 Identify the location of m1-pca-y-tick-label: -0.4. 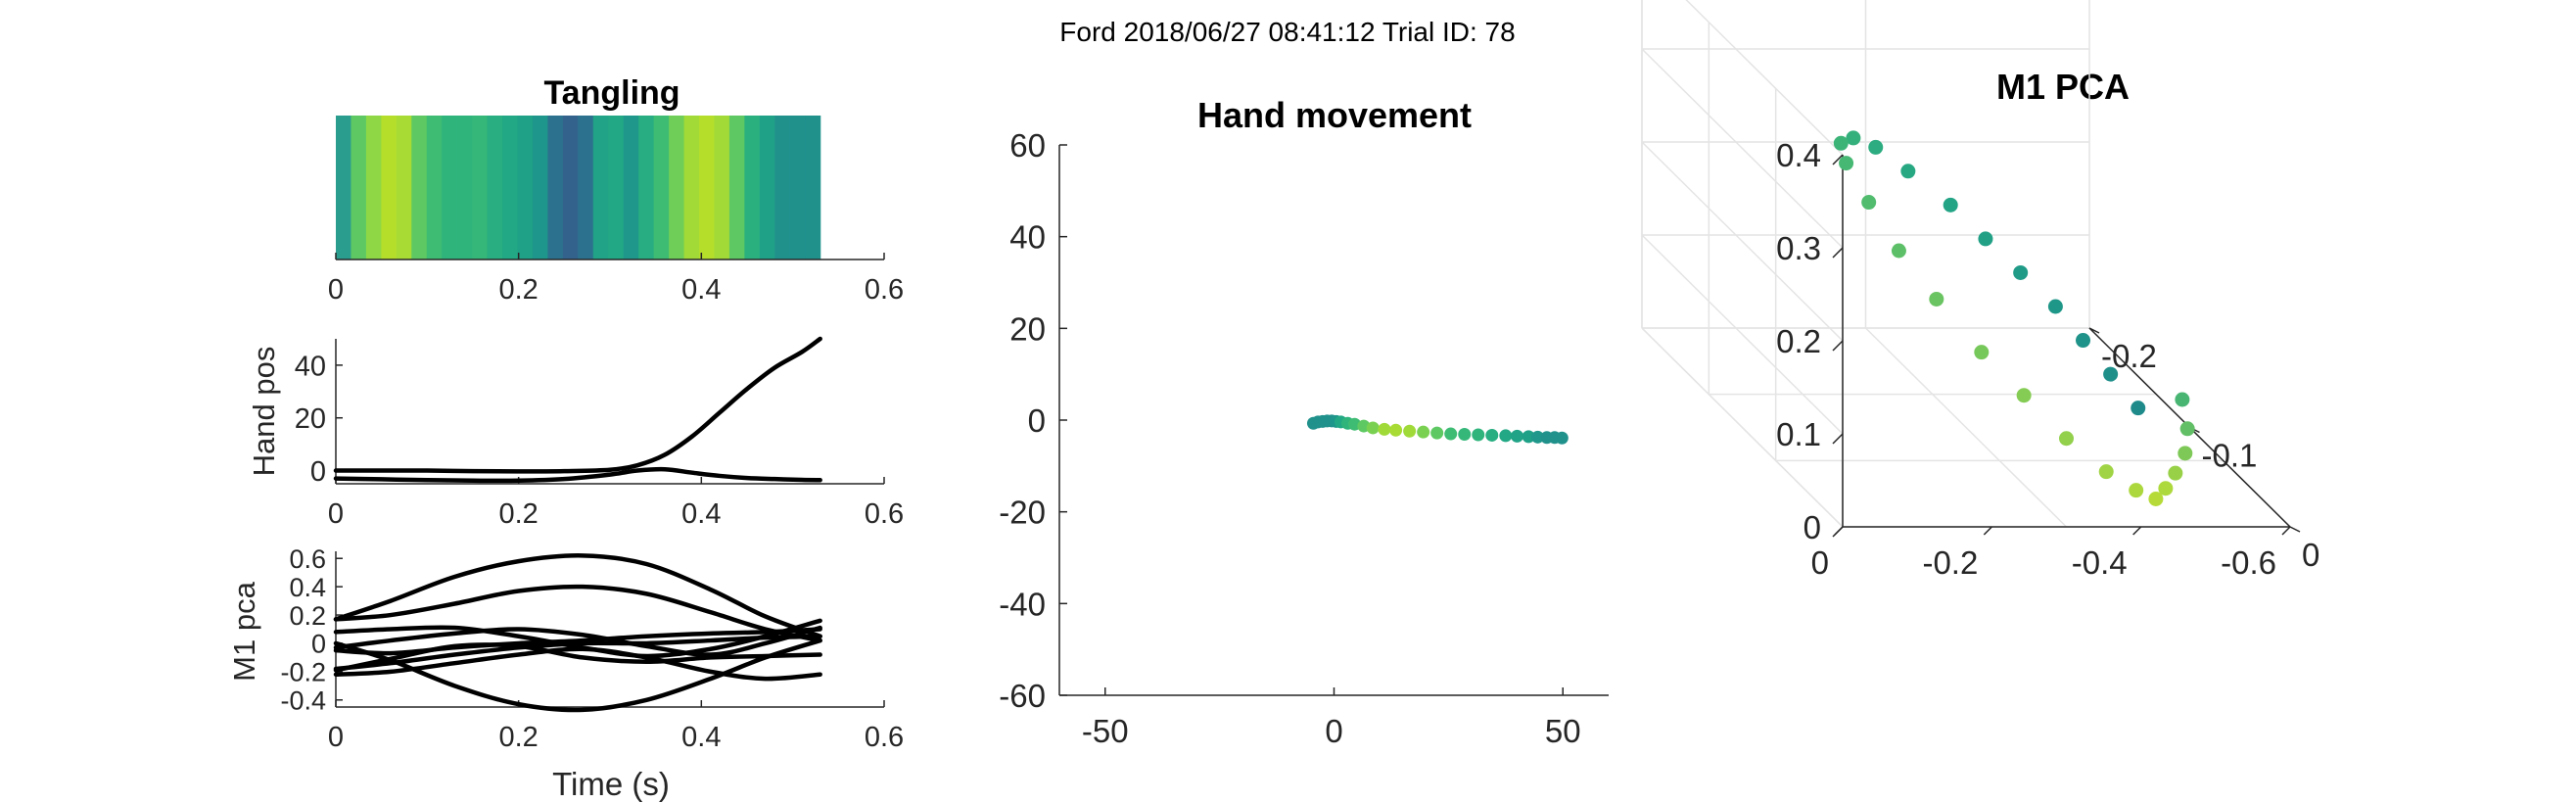
(303, 700).